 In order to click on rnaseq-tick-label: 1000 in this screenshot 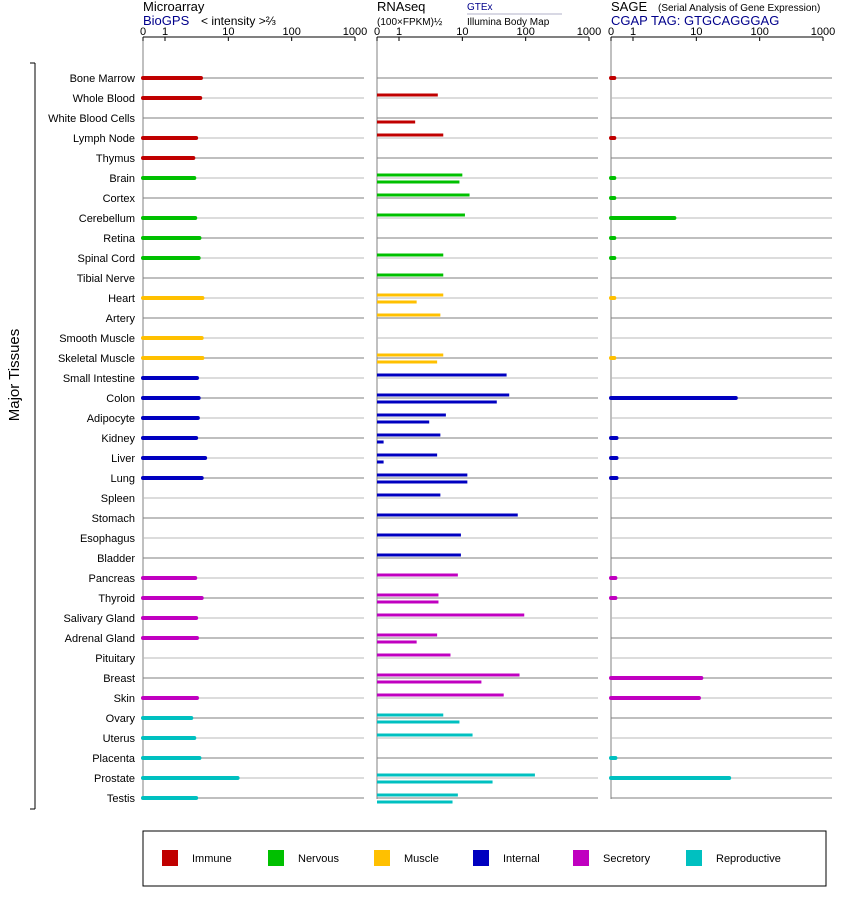, I will do `click(589, 32)`.